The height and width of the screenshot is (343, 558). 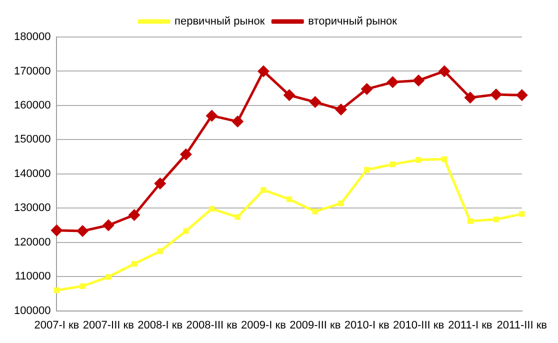 What do you see at coordinates (32, 174) in the screenshot?
I see `y-tick-label: 140000` at bounding box center [32, 174].